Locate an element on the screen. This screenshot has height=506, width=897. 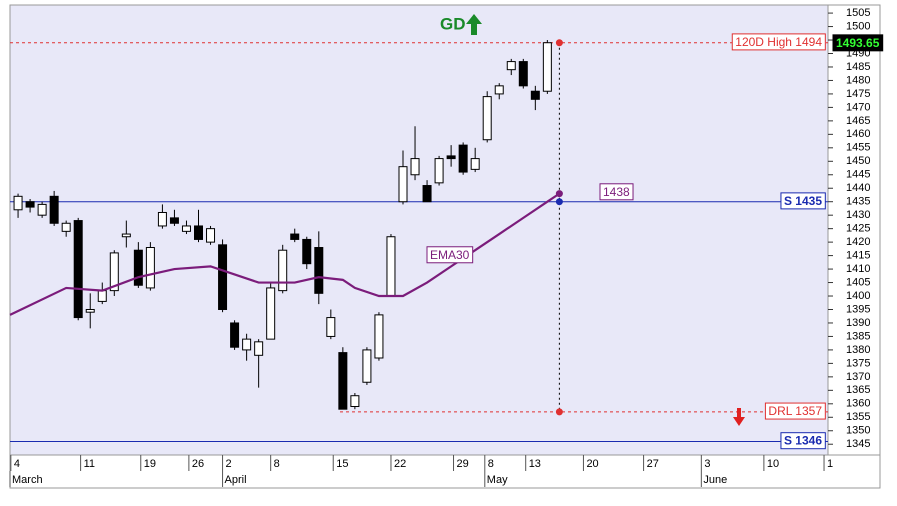
level-label: S 1435 is located at coordinates (803, 201).